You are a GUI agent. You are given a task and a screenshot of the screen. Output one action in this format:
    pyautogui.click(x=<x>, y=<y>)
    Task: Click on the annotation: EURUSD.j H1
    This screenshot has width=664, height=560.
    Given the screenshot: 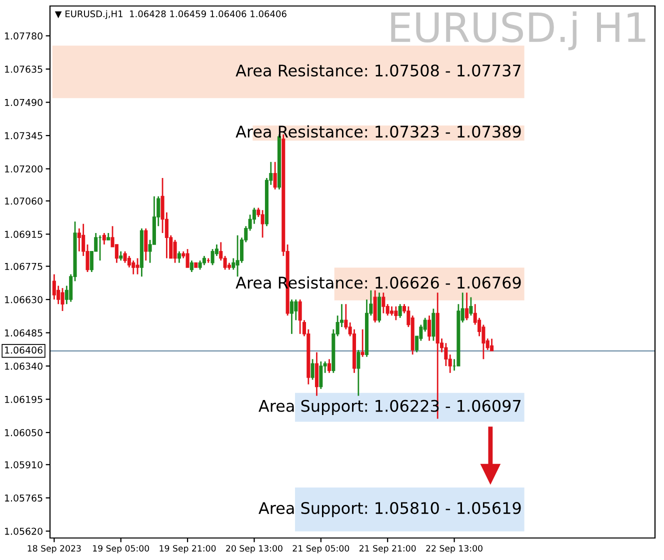 What is the action you would take?
    pyautogui.click(x=518, y=30)
    